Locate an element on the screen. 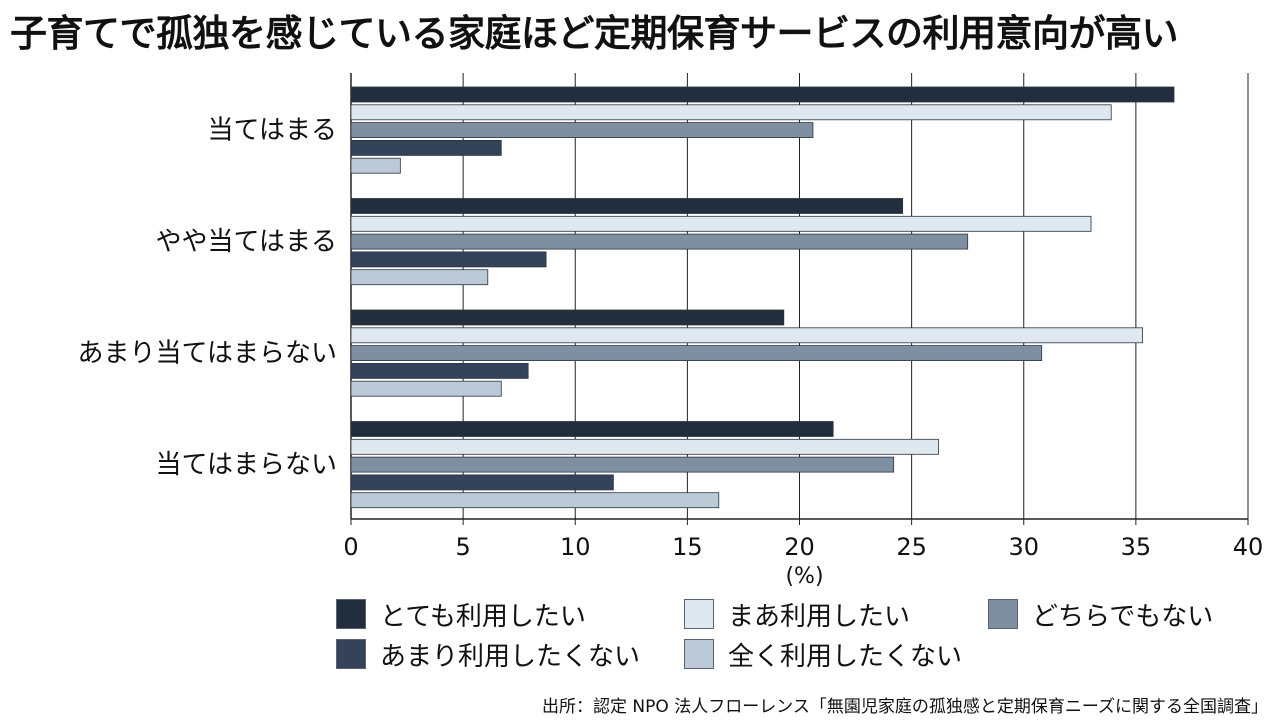 This screenshot has height=720, width=1280. legend-swatch-rather-unwilling is located at coordinates (351, 654).